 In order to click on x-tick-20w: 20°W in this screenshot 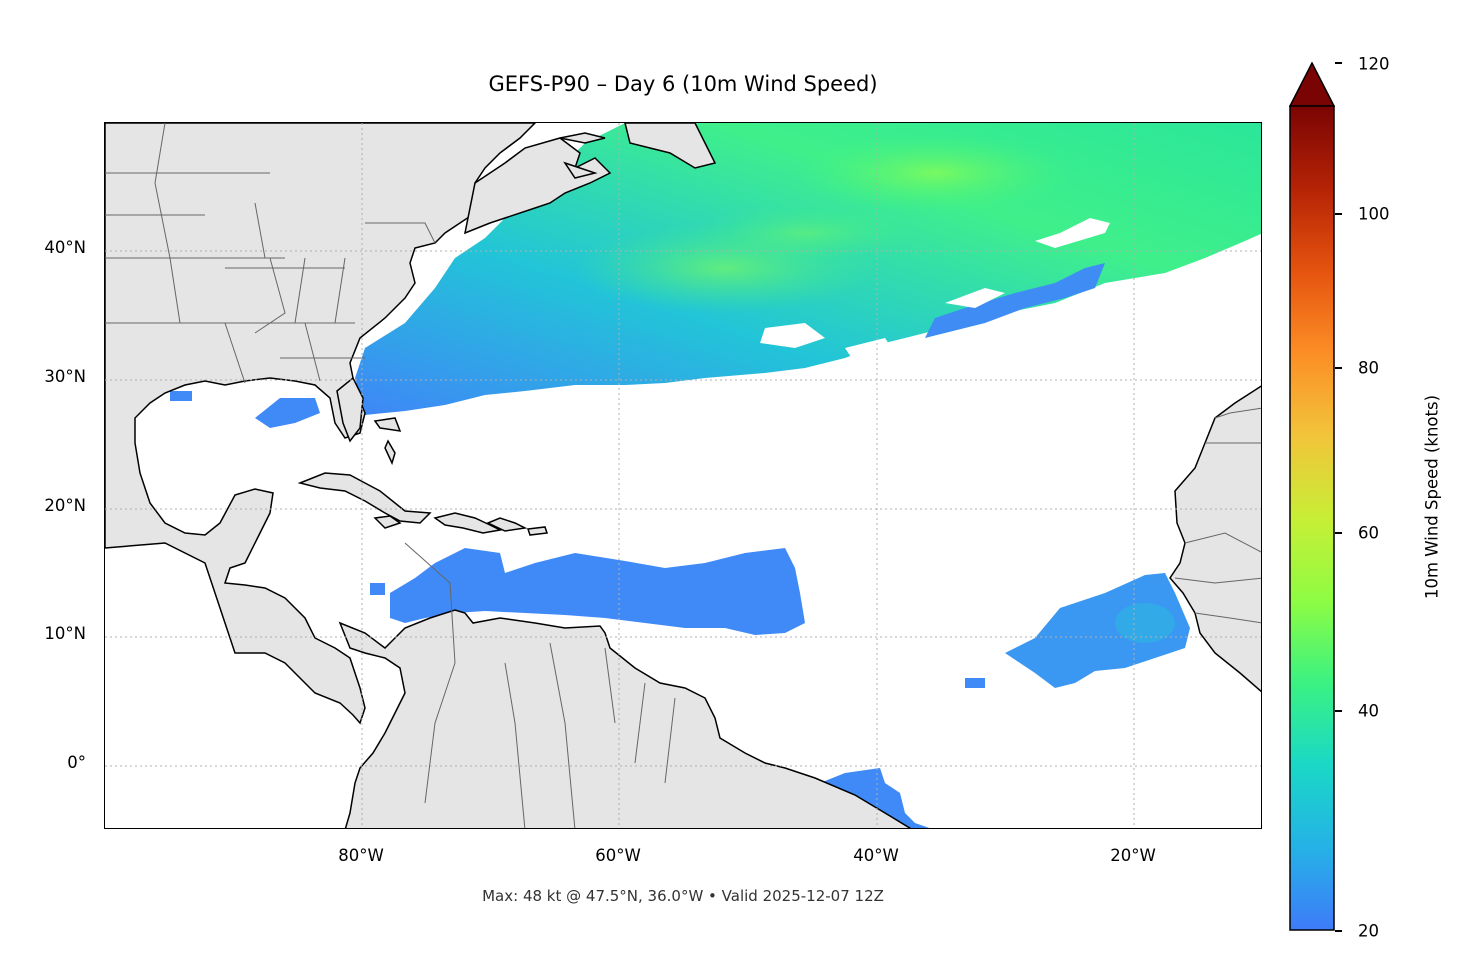, I will do `click(1133, 855)`.